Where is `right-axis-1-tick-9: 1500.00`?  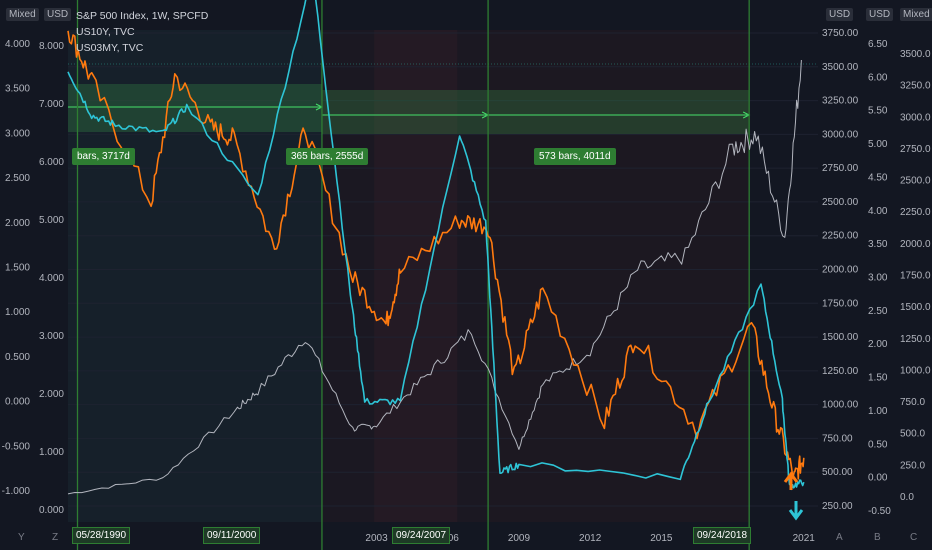 right-axis-1-tick-9: 1500.00 is located at coordinates (840, 337).